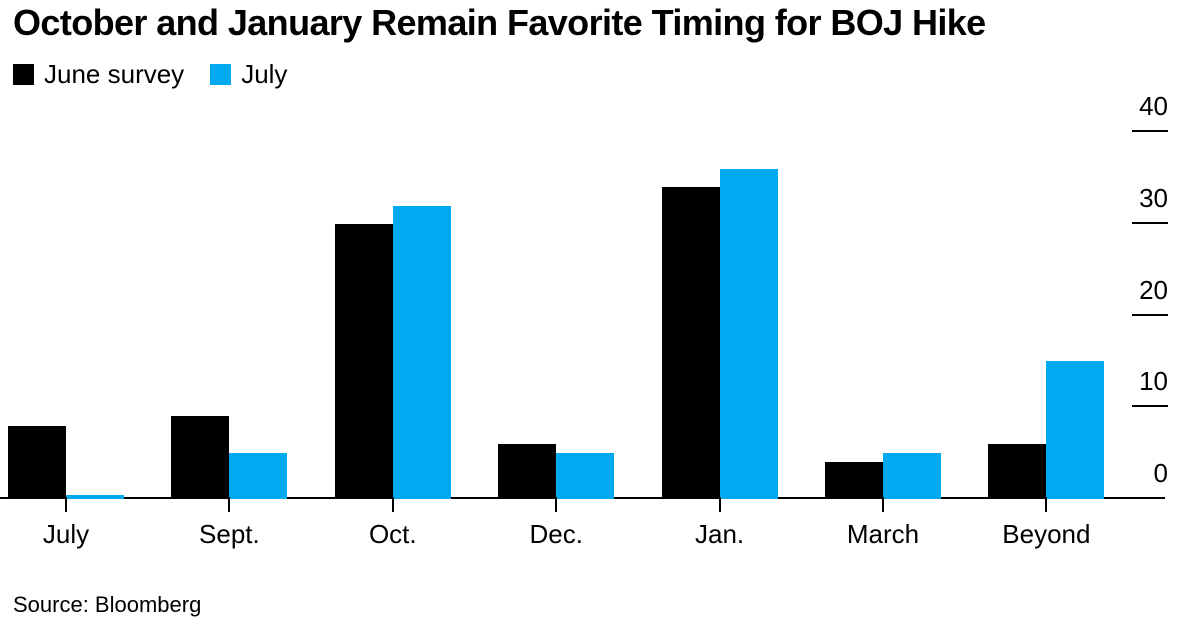  Describe the element at coordinates (421, 352) in the screenshot. I see `bar-july-oct` at that location.